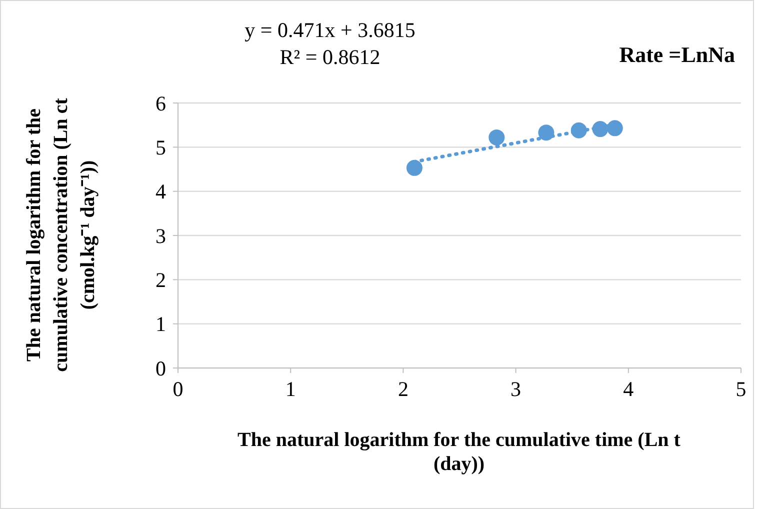 This screenshot has width=765, height=509. I want to click on x-tick-label: 4, so click(628, 389).